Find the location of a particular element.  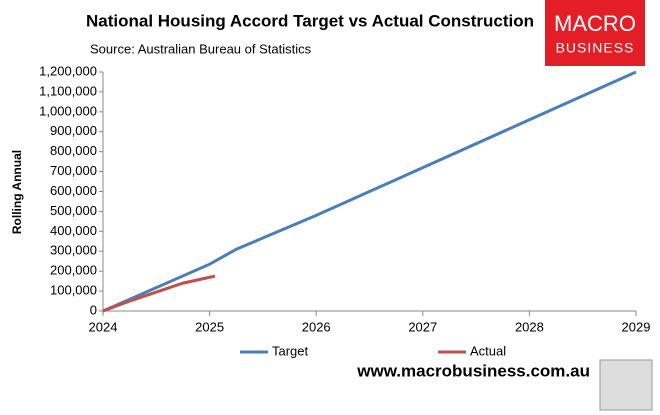

y-tick-label: 800,000 is located at coordinates (73, 150).